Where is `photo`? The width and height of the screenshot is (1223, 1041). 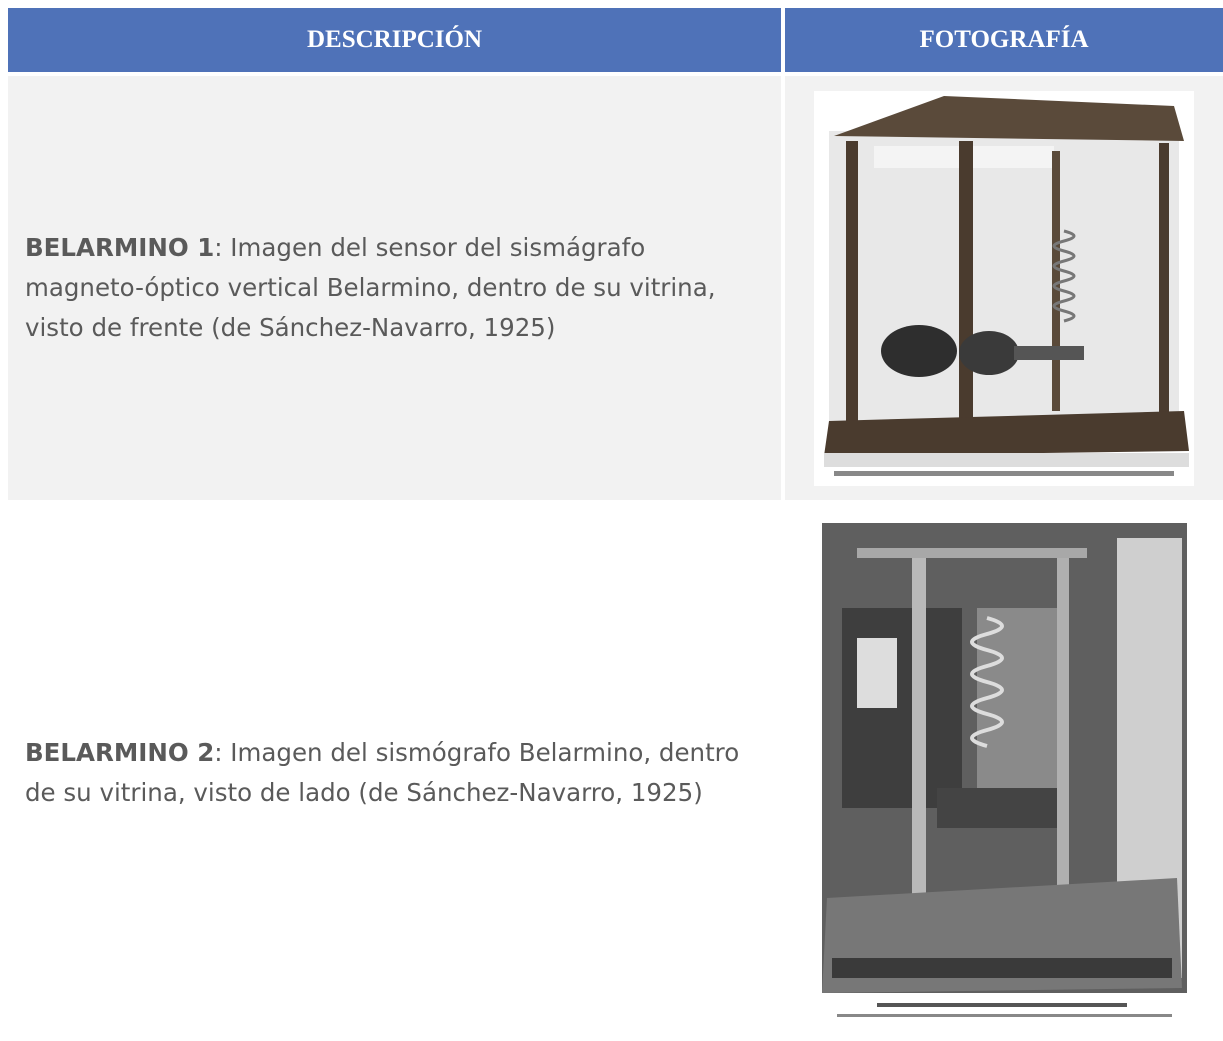
photo is located at coordinates (1004, 288).